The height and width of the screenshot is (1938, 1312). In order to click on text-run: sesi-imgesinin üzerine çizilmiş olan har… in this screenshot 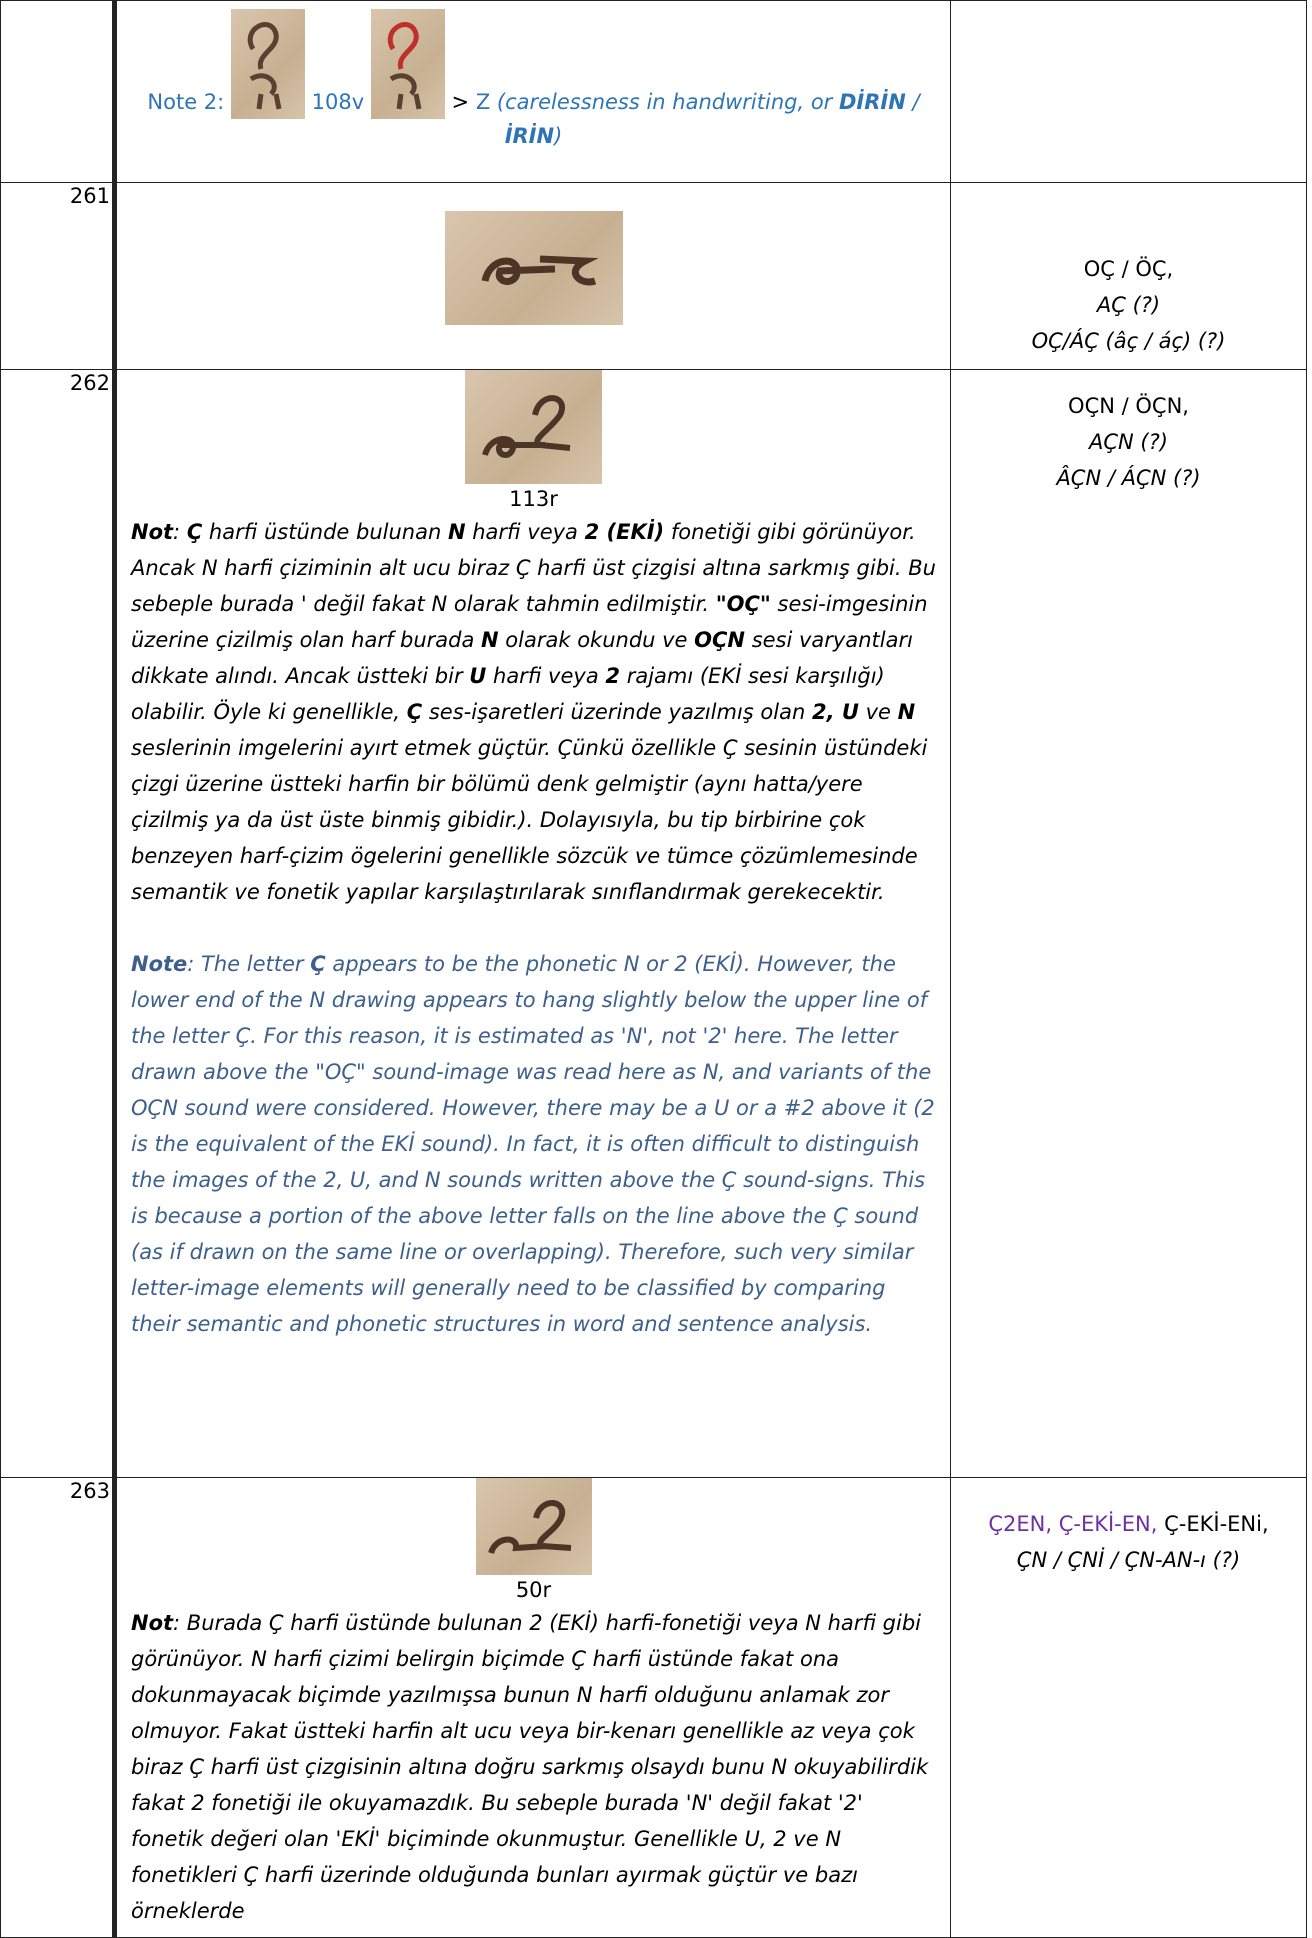, I will do `click(529, 622)`.